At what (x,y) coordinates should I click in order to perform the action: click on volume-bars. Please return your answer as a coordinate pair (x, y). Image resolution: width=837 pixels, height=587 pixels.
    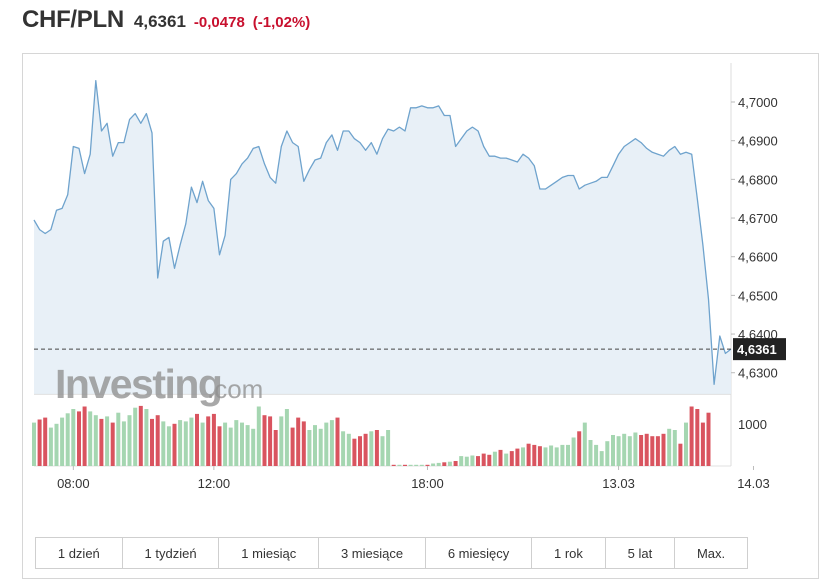
    Looking at the image, I should click on (371, 435).